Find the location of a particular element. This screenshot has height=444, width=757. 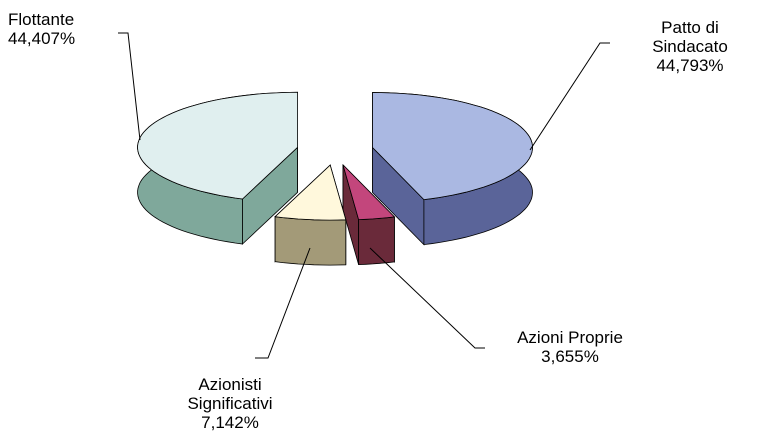

slice-label: Azioni Proprie 3,655% is located at coordinates (570, 347).